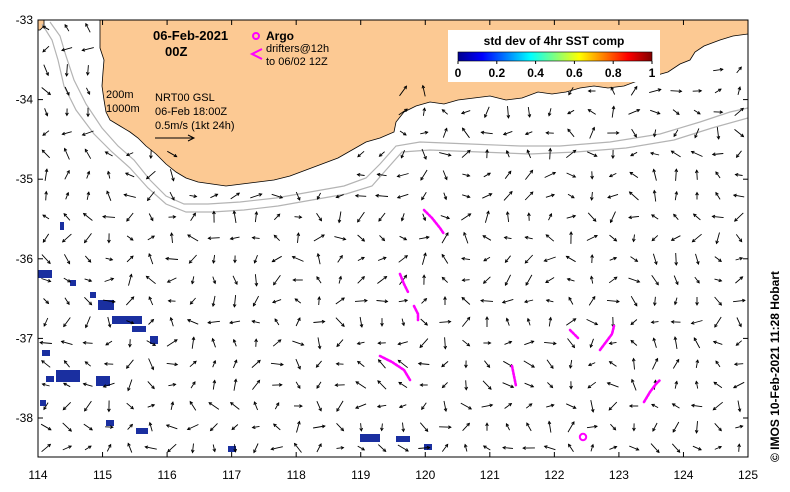 The width and height of the screenshot is (790, 492). Describe the element at coordinates (41, 25) in the screenshot. I see `land-sliver` at that location.